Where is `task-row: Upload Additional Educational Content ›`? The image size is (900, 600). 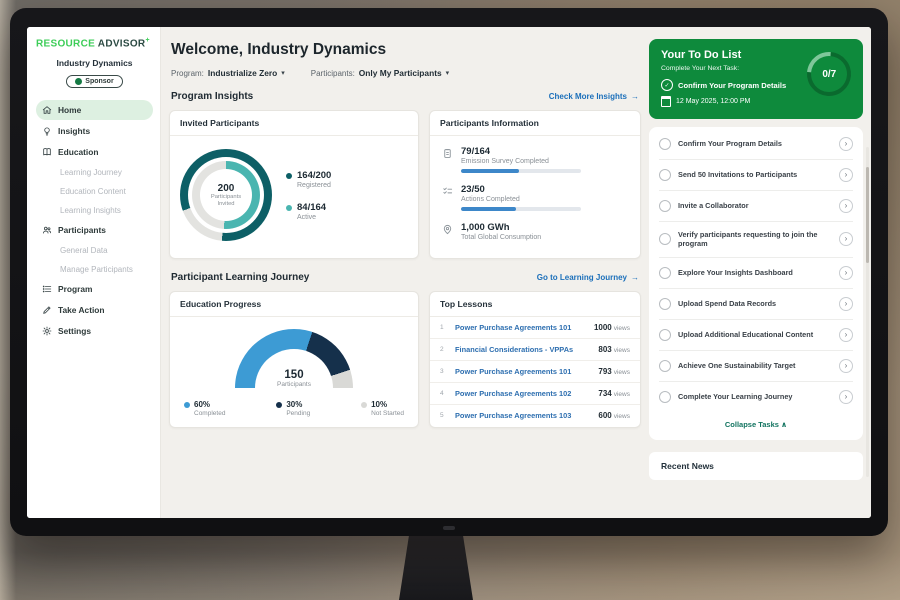
task-row: Upload Additional Educational Content › is located at coordinates (756, 335).